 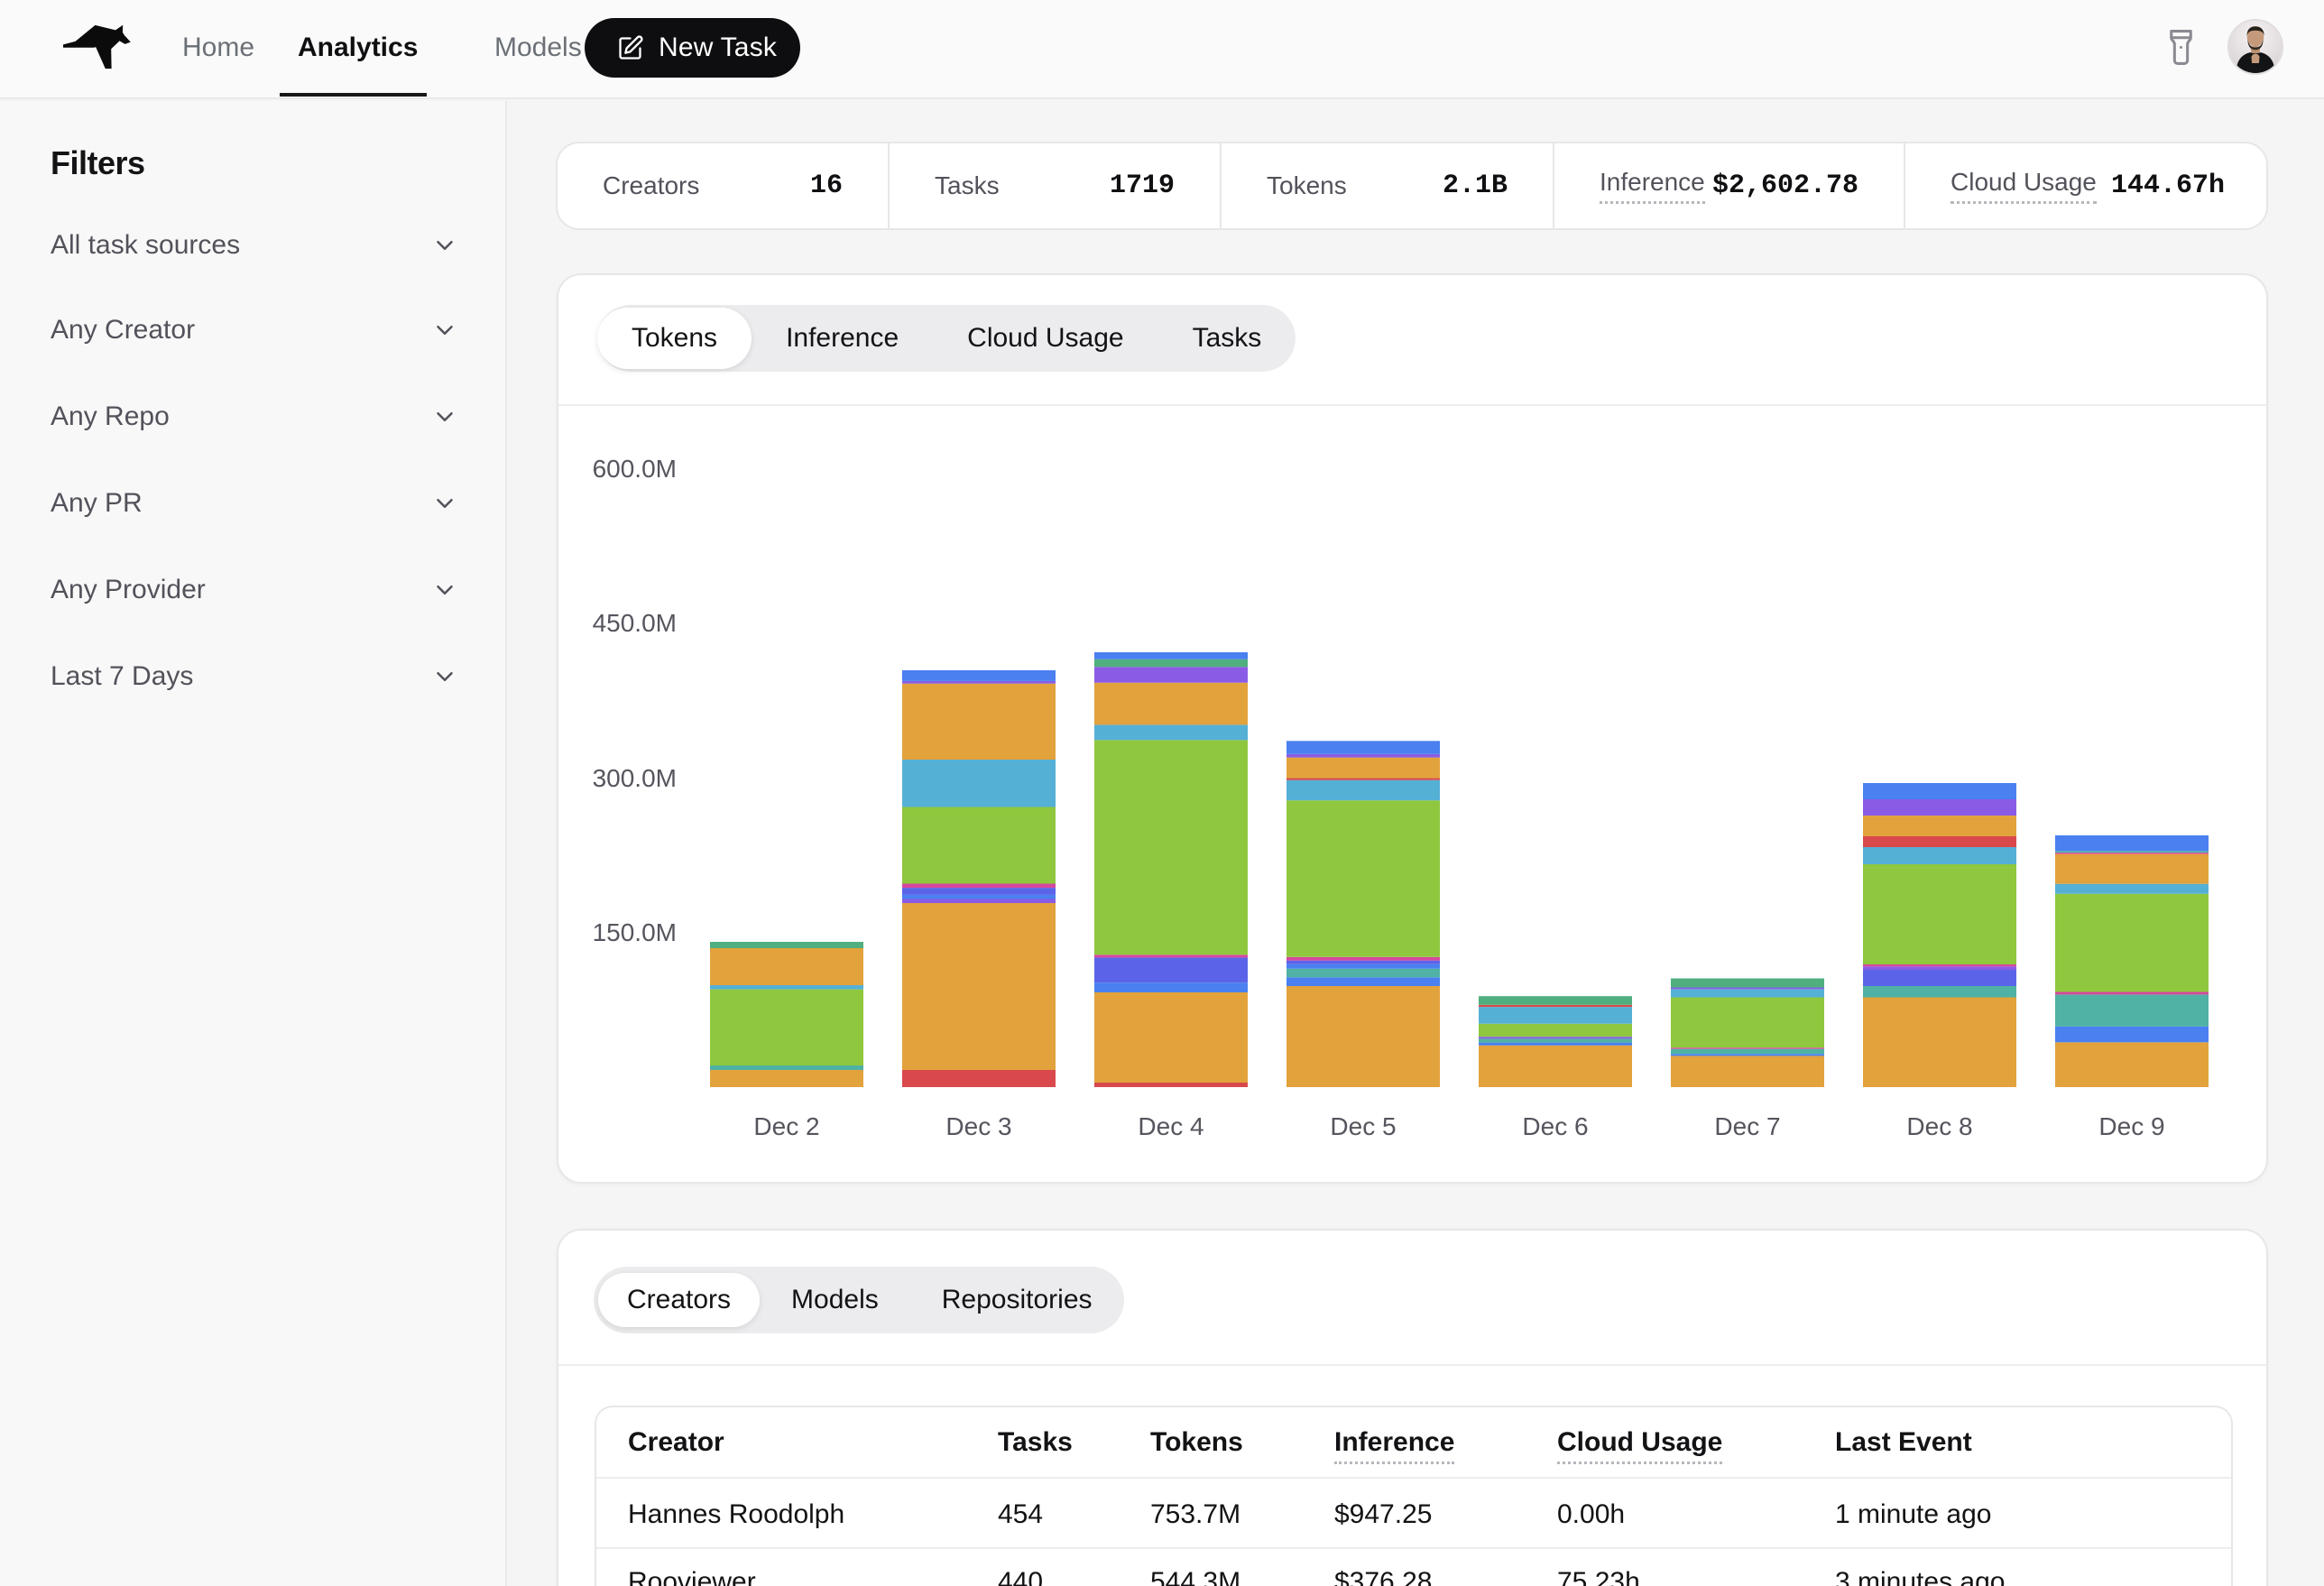 I want to click on svg-text: Dec 6, so click(x=1555, y=1126).